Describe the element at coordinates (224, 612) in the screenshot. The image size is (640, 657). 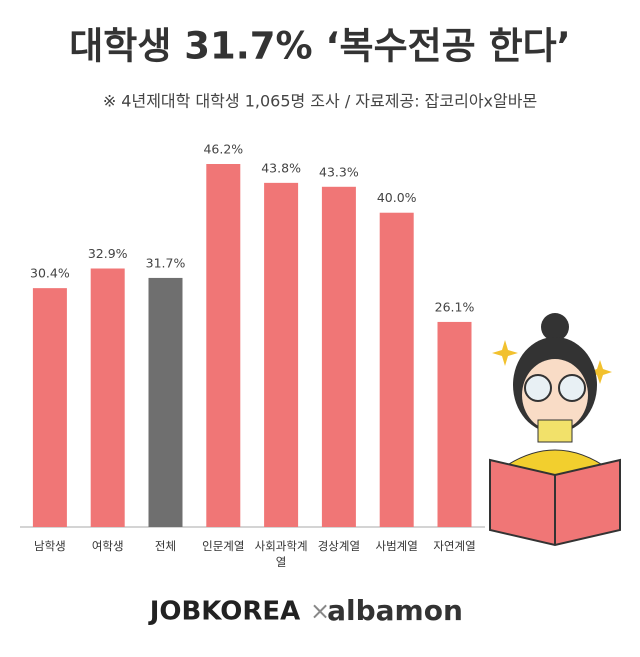
I see `brand-logo: JOBKOREA` at that location.